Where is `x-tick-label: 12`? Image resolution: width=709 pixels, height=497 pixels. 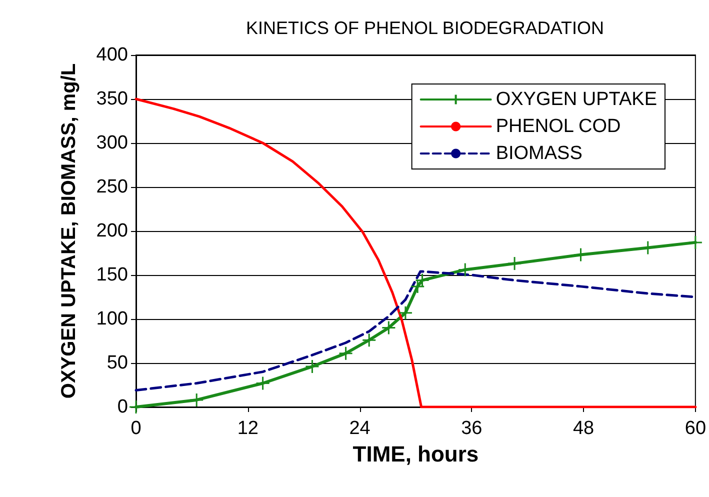 x-tick-label: 12 is located at coordinates (247, 428).